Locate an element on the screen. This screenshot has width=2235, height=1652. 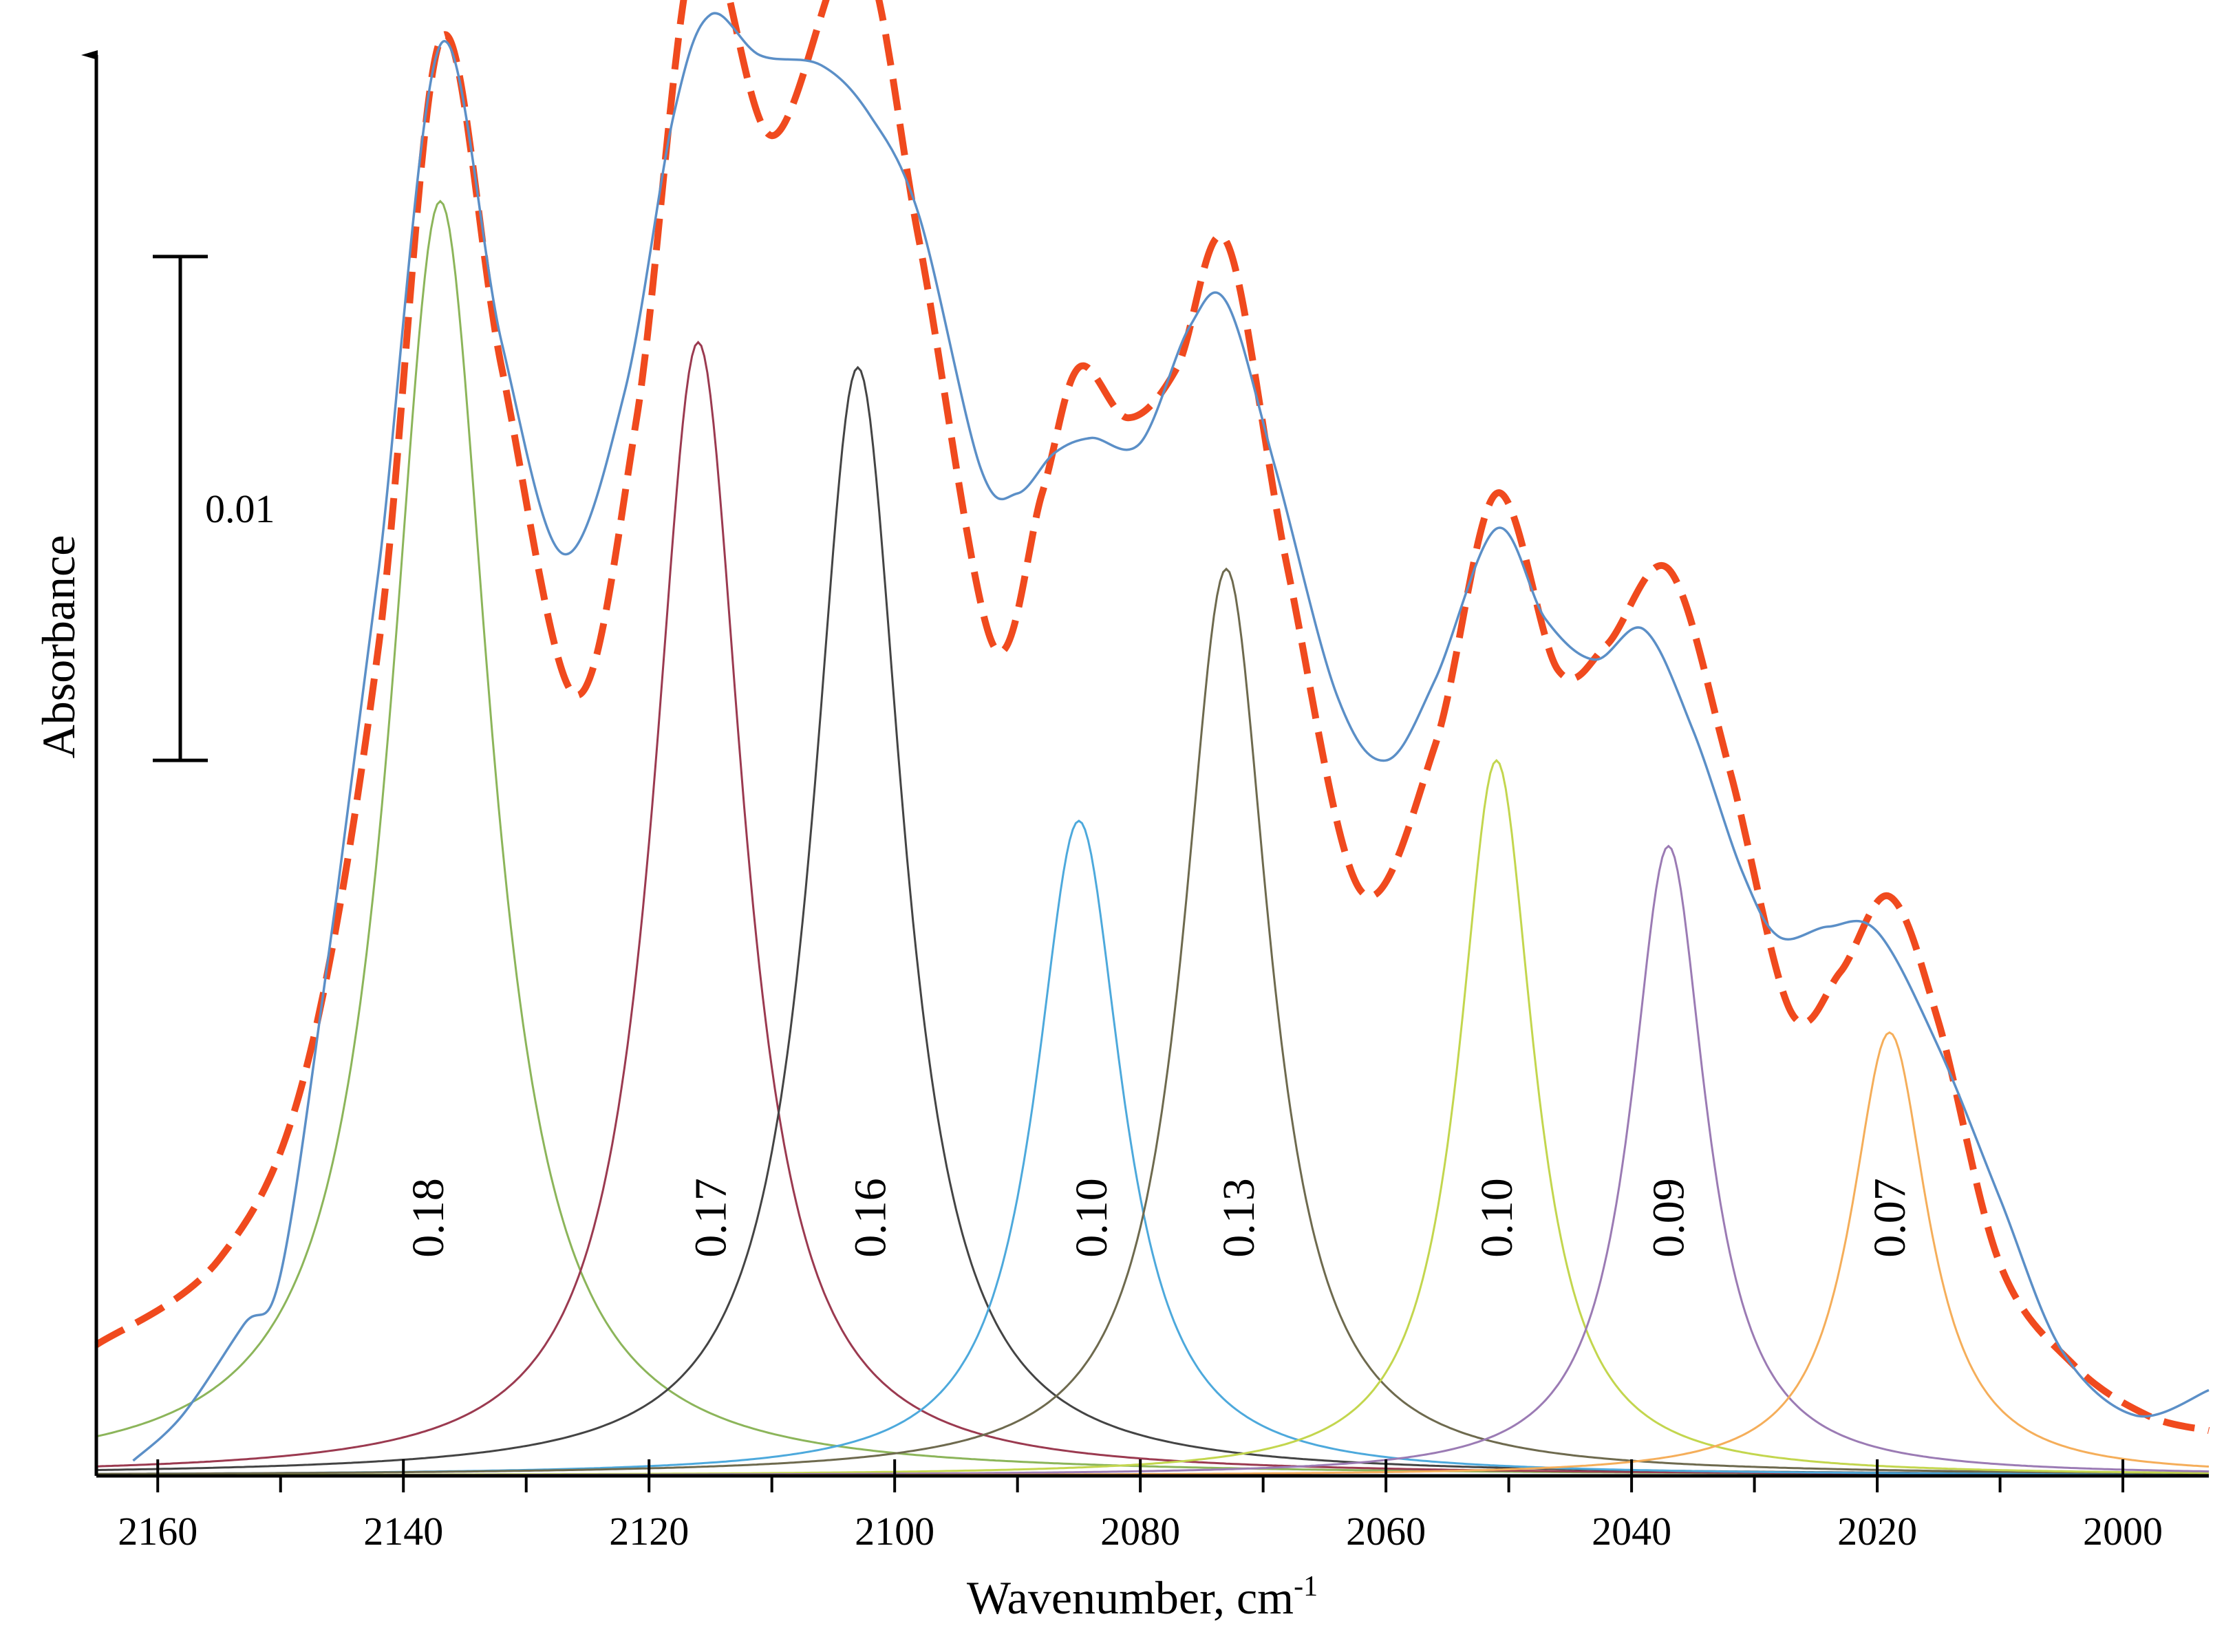
peak-area-label-2: 0.17 is located at coordinates (710, 1218).